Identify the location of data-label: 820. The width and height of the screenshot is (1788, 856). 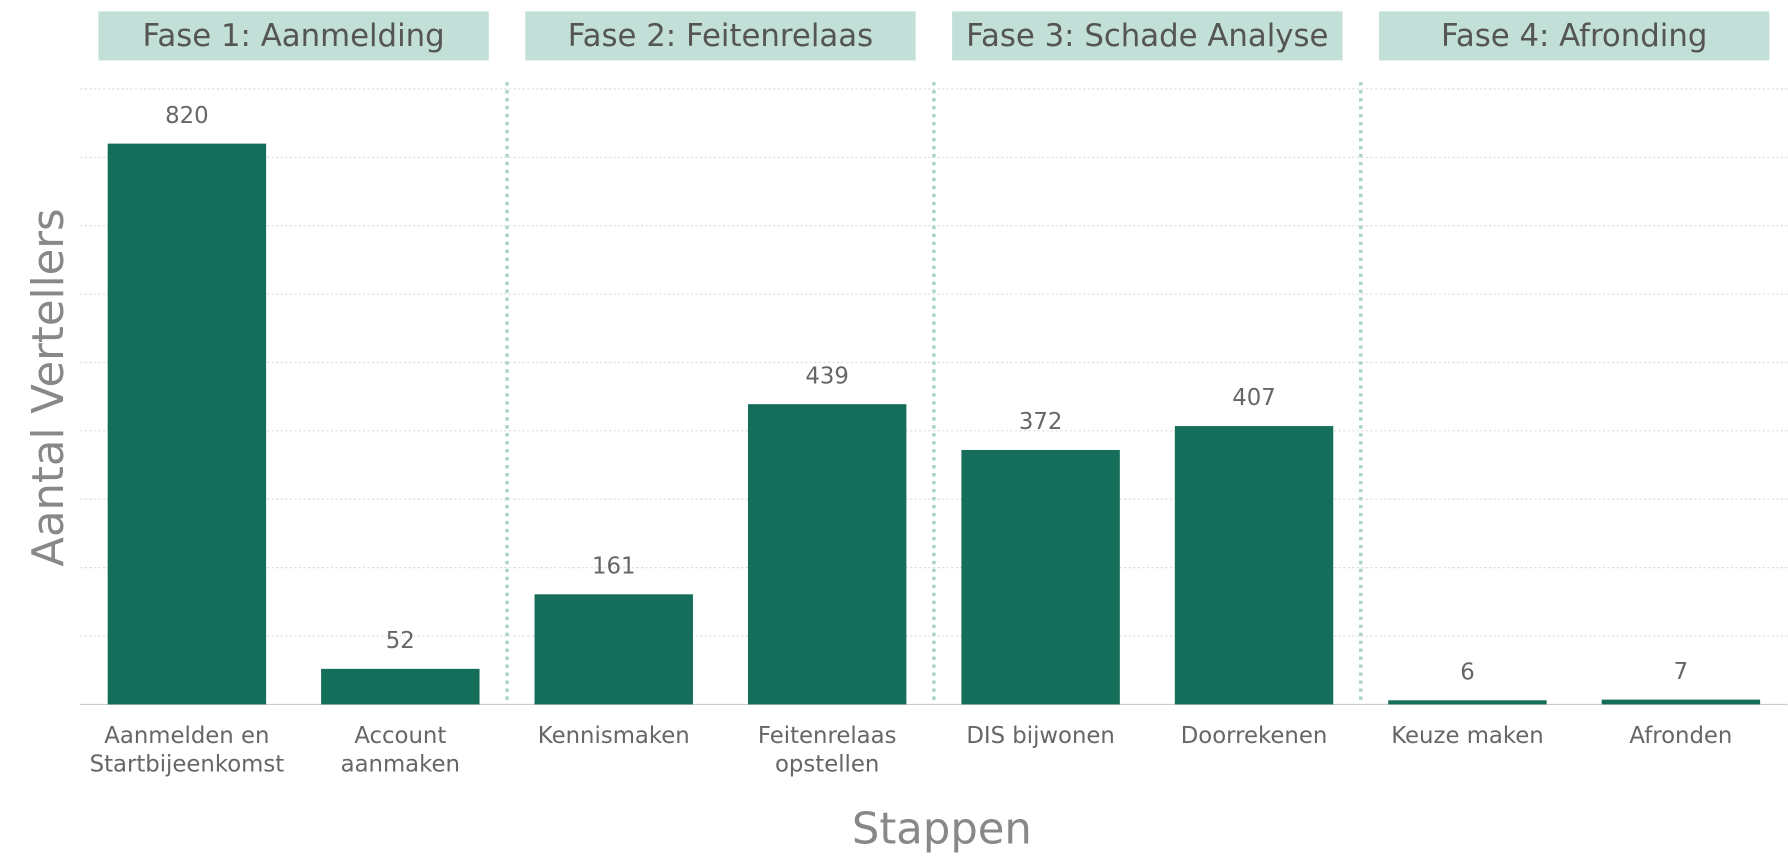
(186, 116).